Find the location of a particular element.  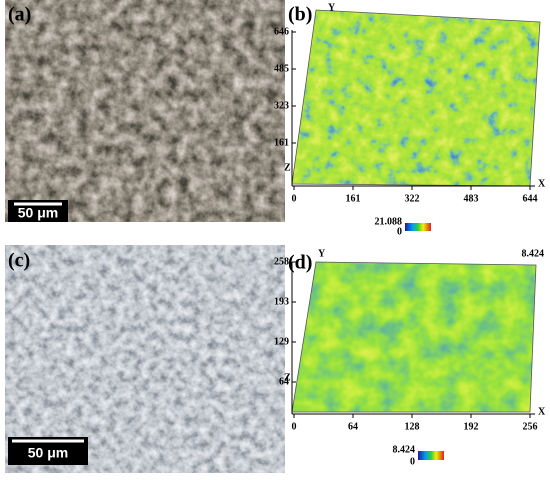

y-tick-label: 258 is located at coordinates (281, 261).